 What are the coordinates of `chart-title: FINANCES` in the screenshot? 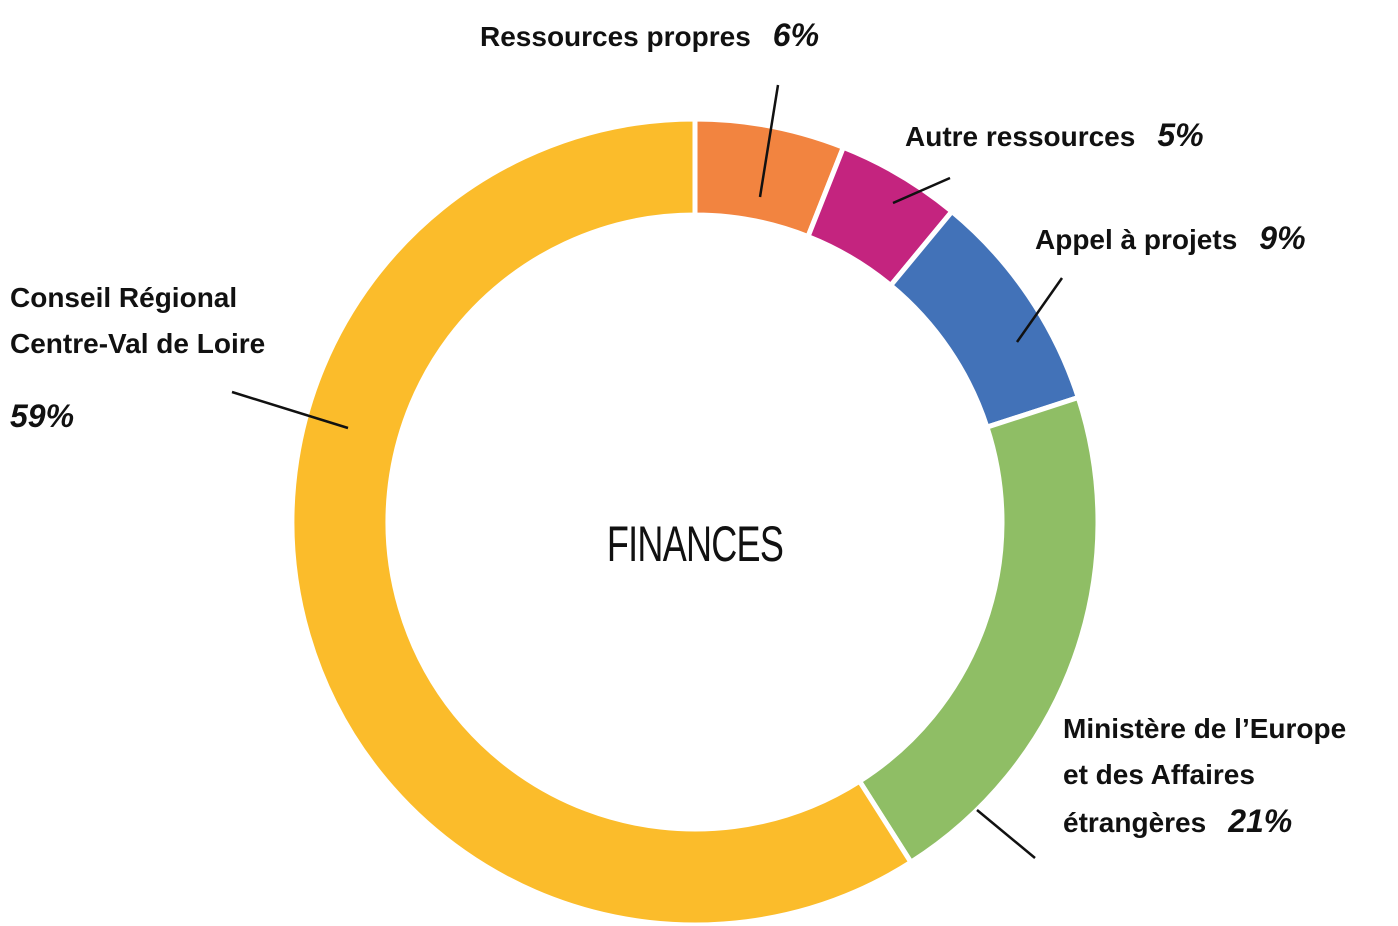 It's located at (695, 544).